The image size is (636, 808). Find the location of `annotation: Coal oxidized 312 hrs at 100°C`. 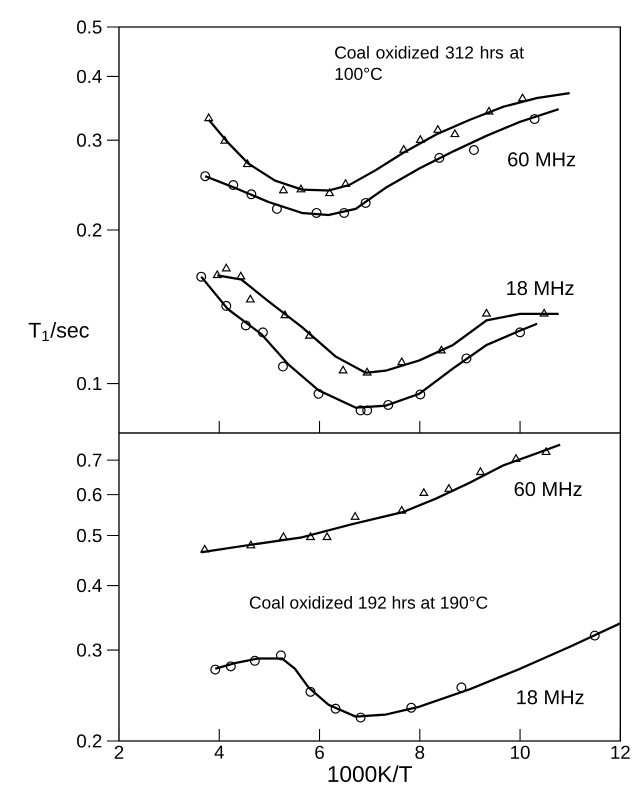

annotation: Coal oxidized 312 hrs at 100°C is located at coordinates (429, 63).